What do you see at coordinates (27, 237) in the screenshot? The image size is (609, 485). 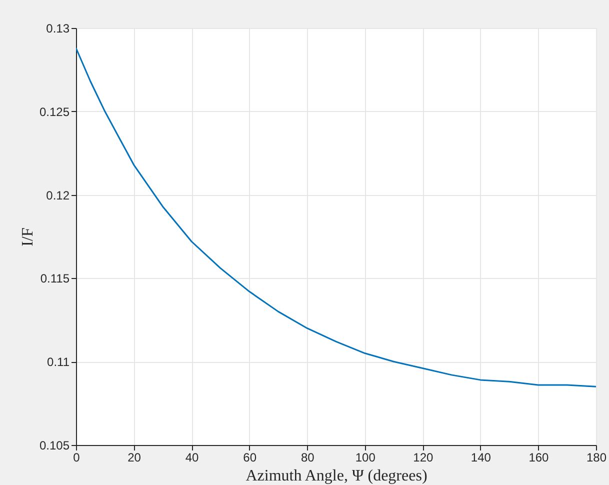 I see `y-axis-title: I/F` at bounding box center [27, 237].